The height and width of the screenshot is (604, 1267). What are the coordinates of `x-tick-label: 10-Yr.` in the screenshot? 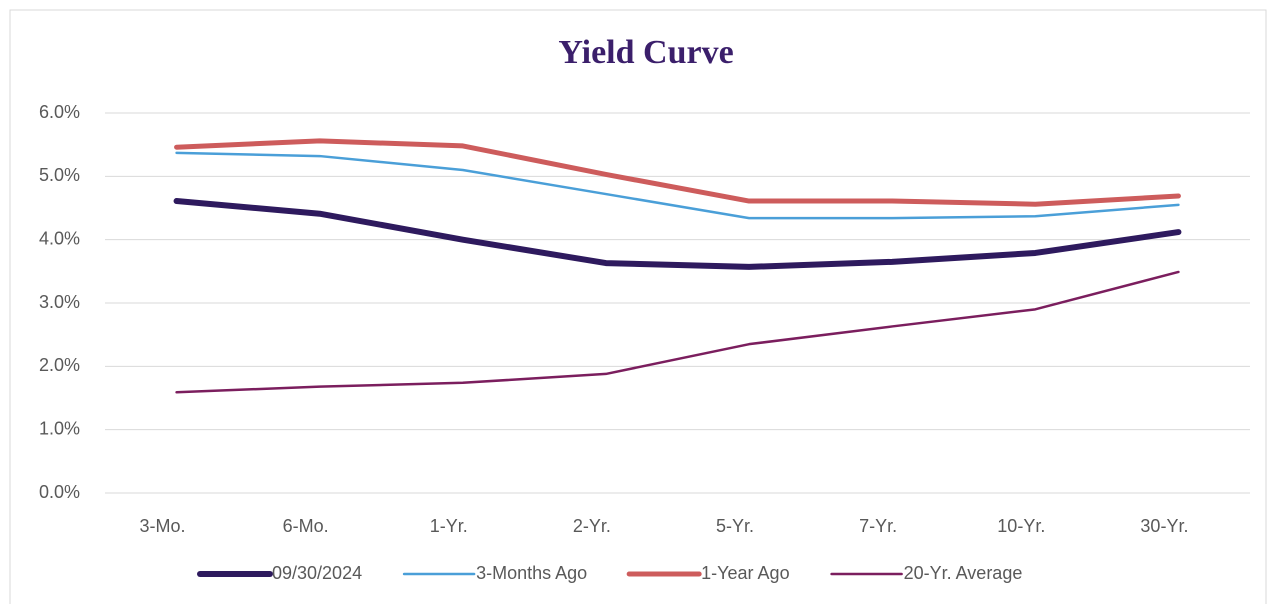 It's located at (1021, 526).